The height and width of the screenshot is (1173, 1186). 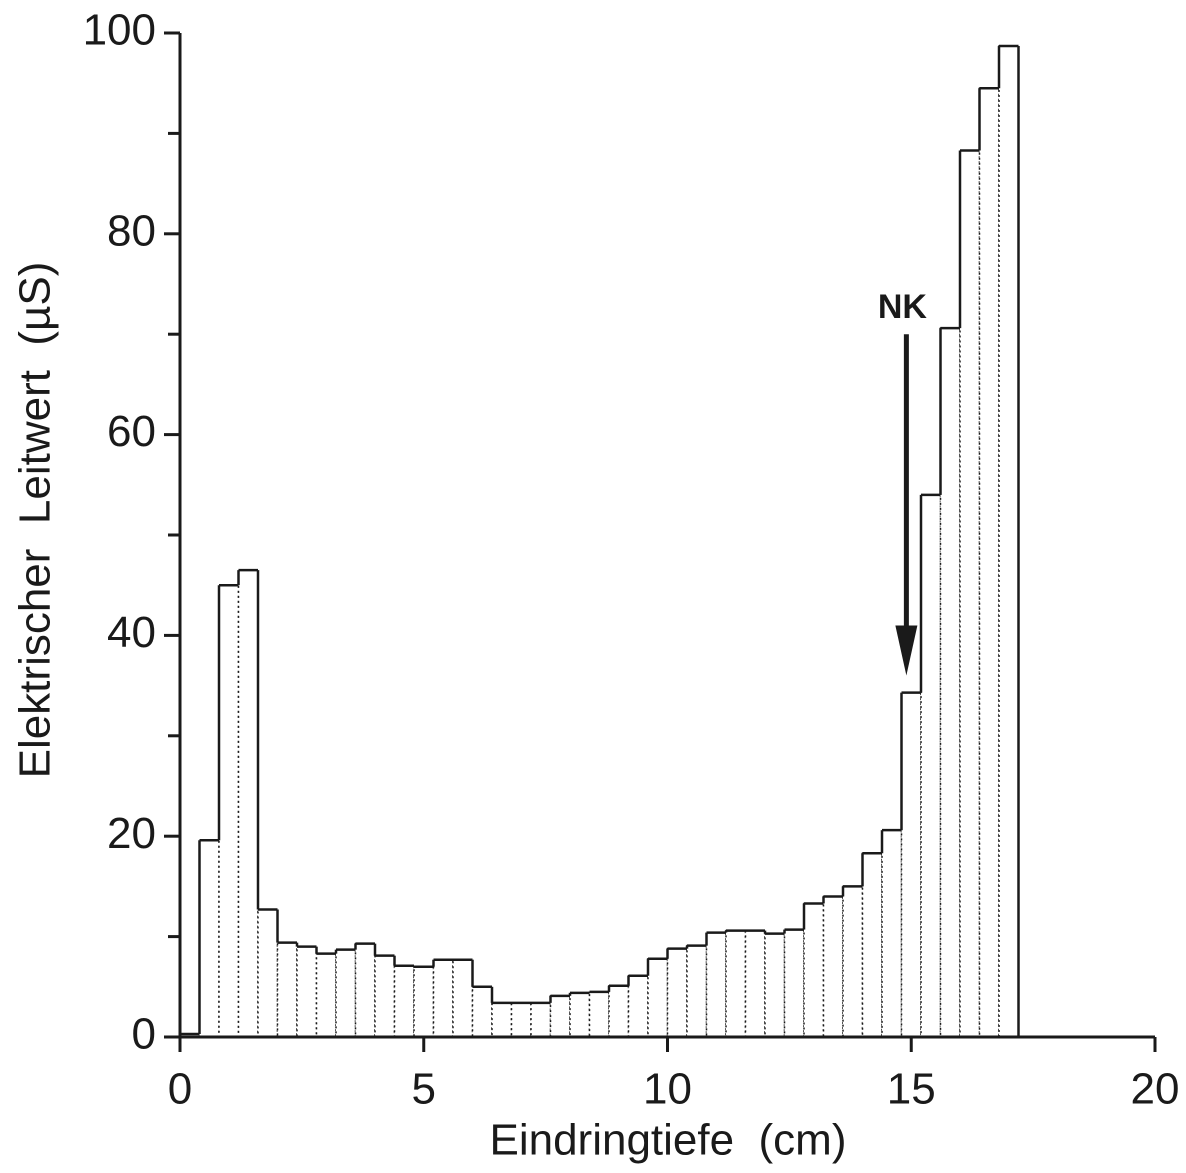 What do you see at coordinates (911, 1089) in the screenshot?
I see `x-tick-label: 15` at bounding box center [911, 1089].